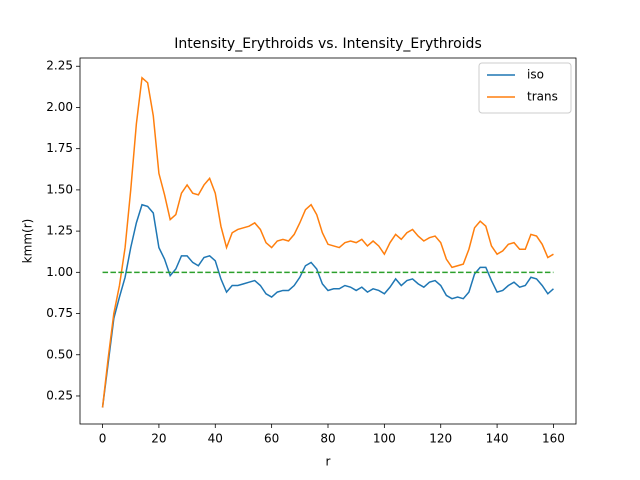  I want to click on x-tick-label: 20, so click(158, 439).